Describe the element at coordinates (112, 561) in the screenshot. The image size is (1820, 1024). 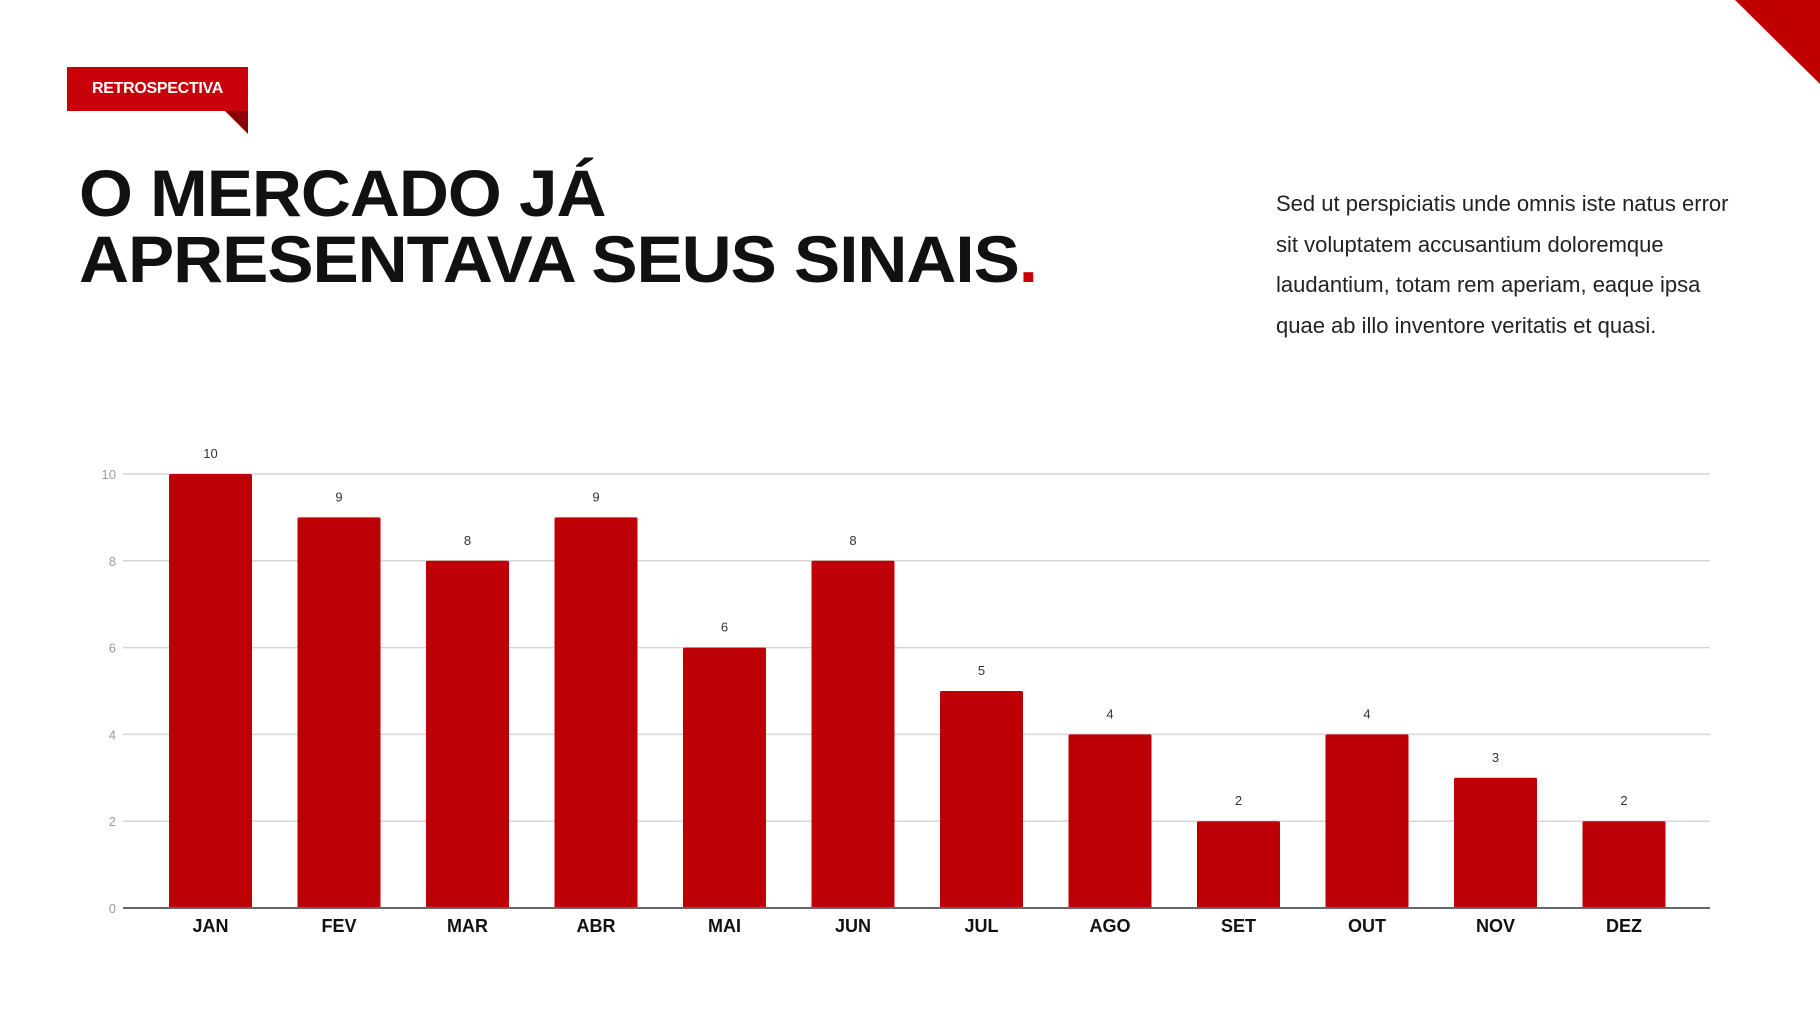
I see `y-tick-label: 8` at that location.